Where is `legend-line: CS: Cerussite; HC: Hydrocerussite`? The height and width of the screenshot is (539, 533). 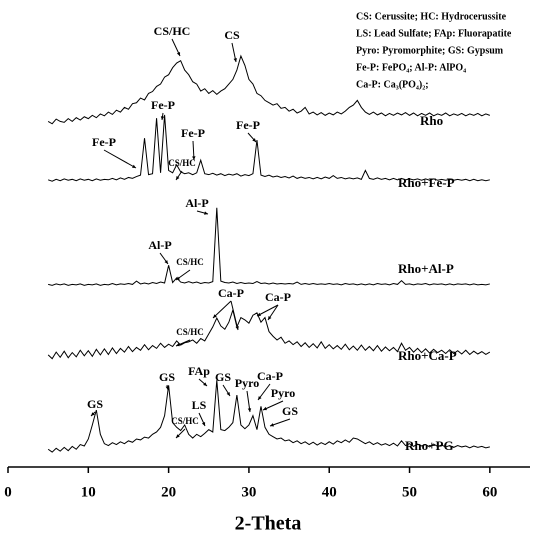 legend-line: CS: Cerussite; HC: Hydrocerussite is located at coordinates (431, 16).